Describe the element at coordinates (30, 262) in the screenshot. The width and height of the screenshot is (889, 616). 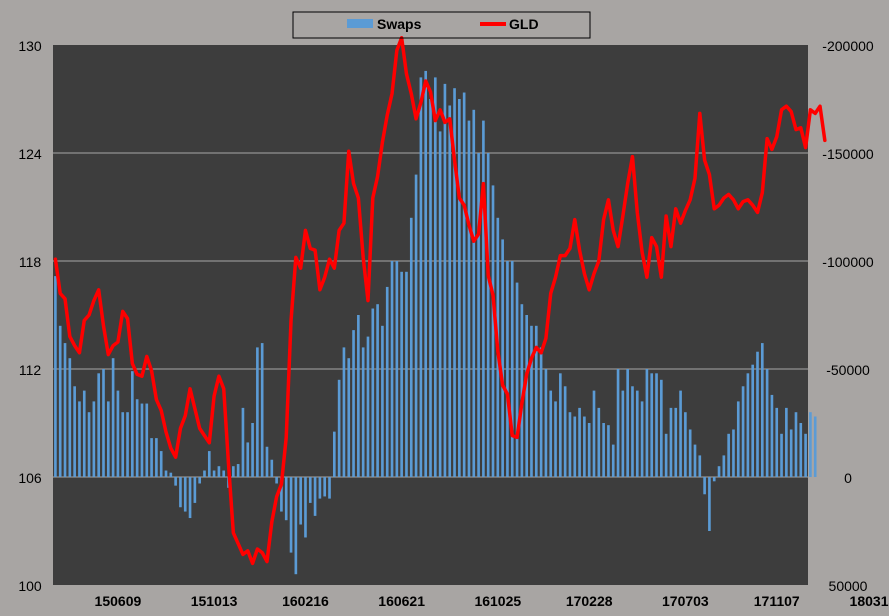
I see `y-left-tick-label: 118` at that location.